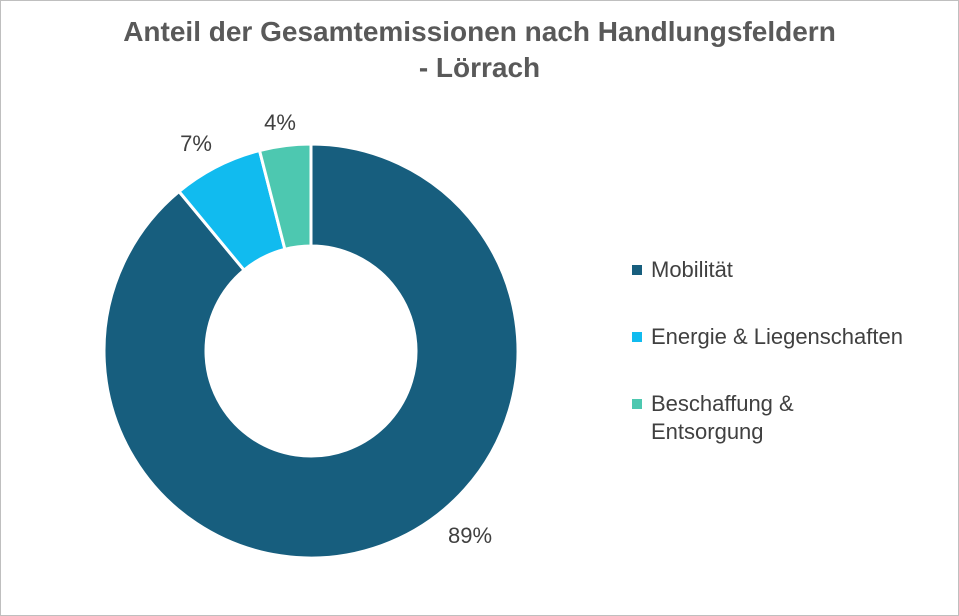 Image resolution: width=959 pixels, height=616 pixels. What do you see at coordinates (792, 270) in the screenshot?
I see `legend-item-mobilitaet: Mobilität` at bounding box center [792, 270].